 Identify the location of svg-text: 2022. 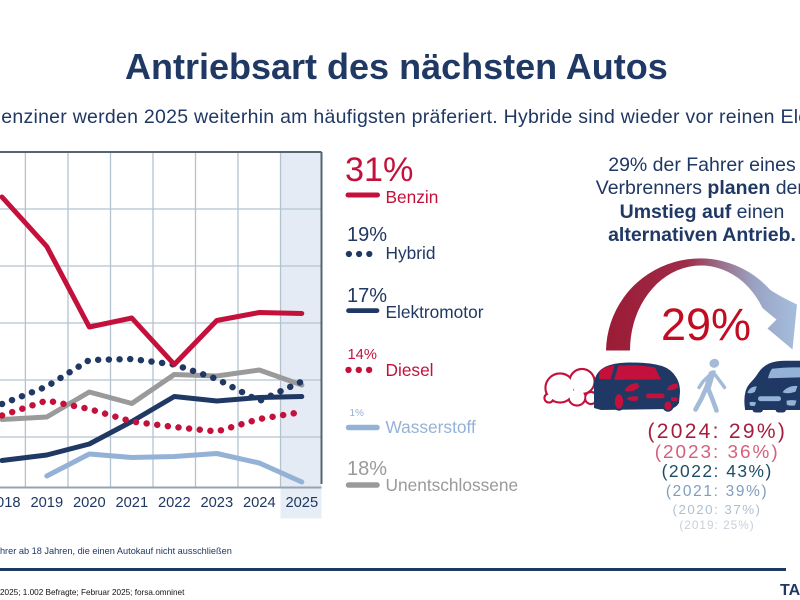
(174, 503).